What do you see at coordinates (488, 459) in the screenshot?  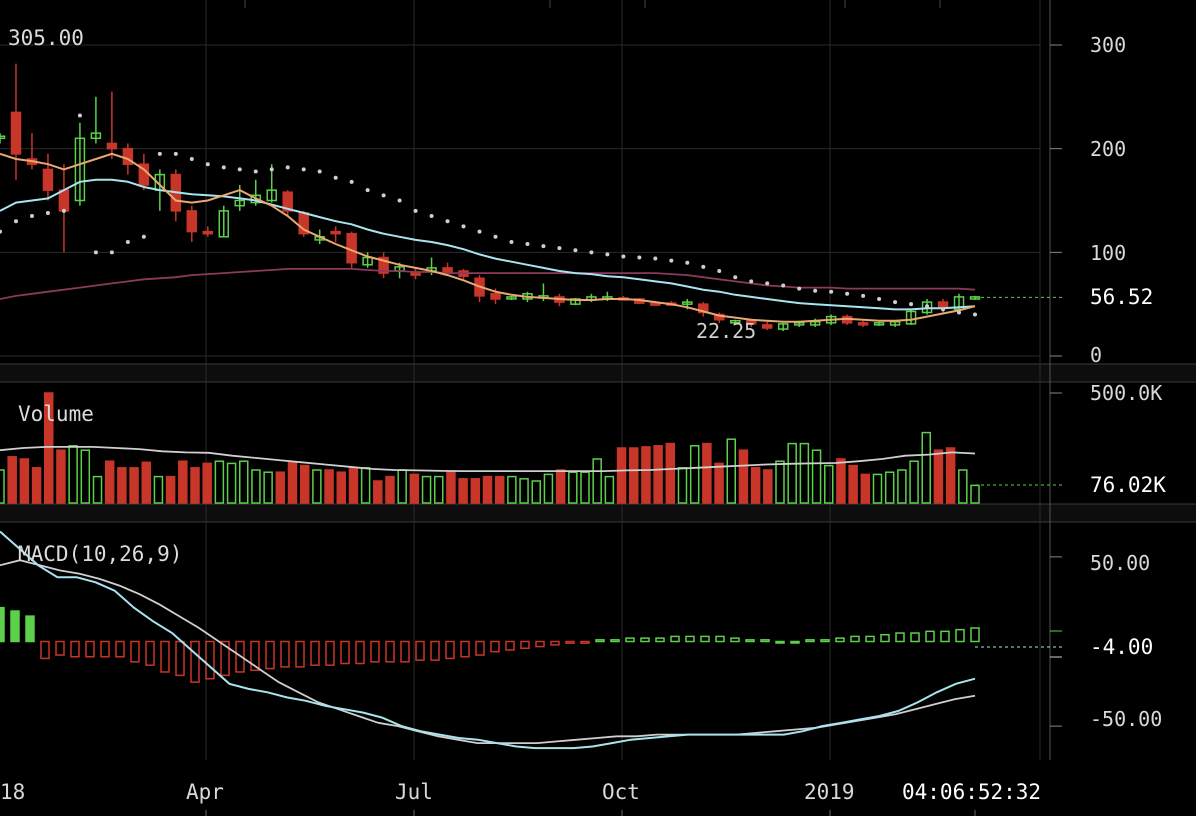 I see `volume-ma-line` at bounding box center [488, 459].